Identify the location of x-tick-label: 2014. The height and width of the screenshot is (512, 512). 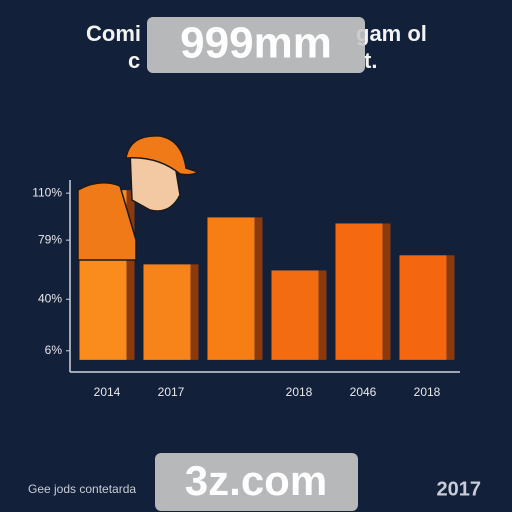
(107, 392).